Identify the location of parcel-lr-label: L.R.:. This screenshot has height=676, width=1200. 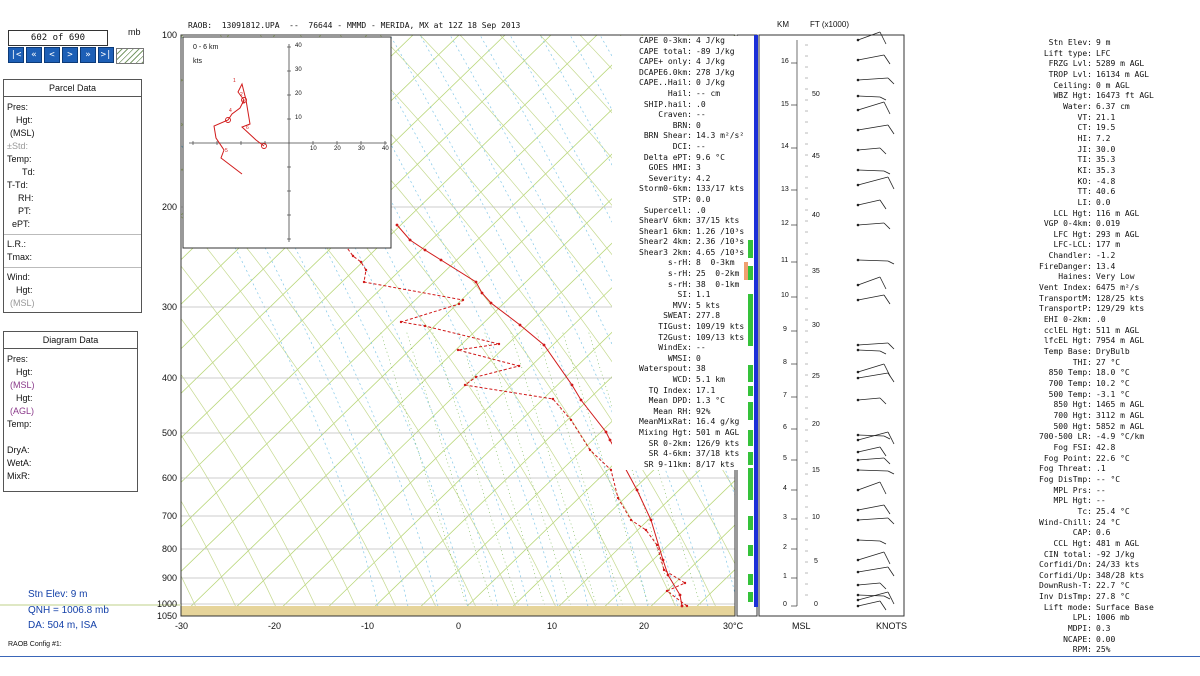
(17, 244).